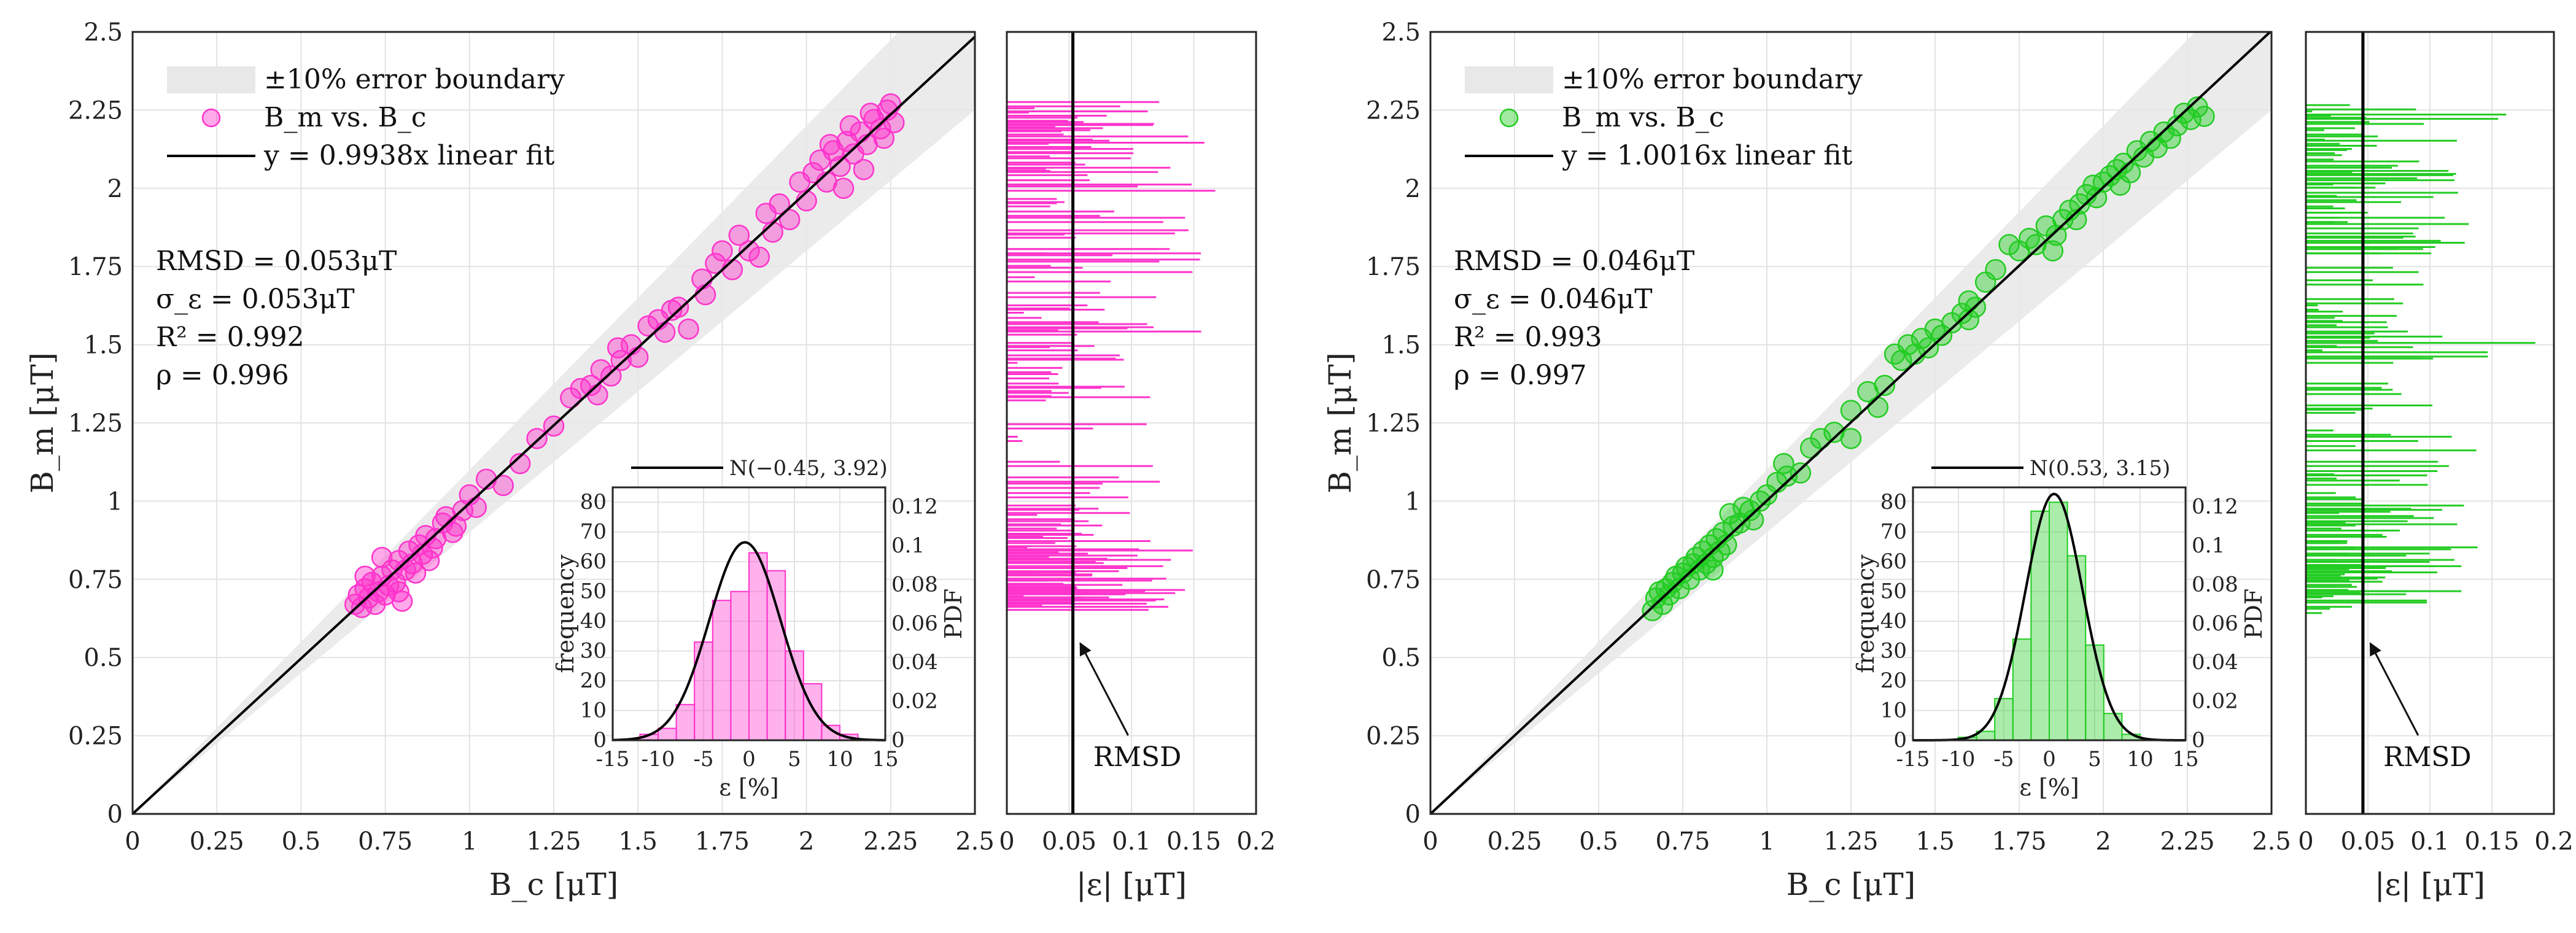  Describe the element at coordinates (1528, 337) in the screenshot. I see `stat-text: R² = 0.993` at that location.